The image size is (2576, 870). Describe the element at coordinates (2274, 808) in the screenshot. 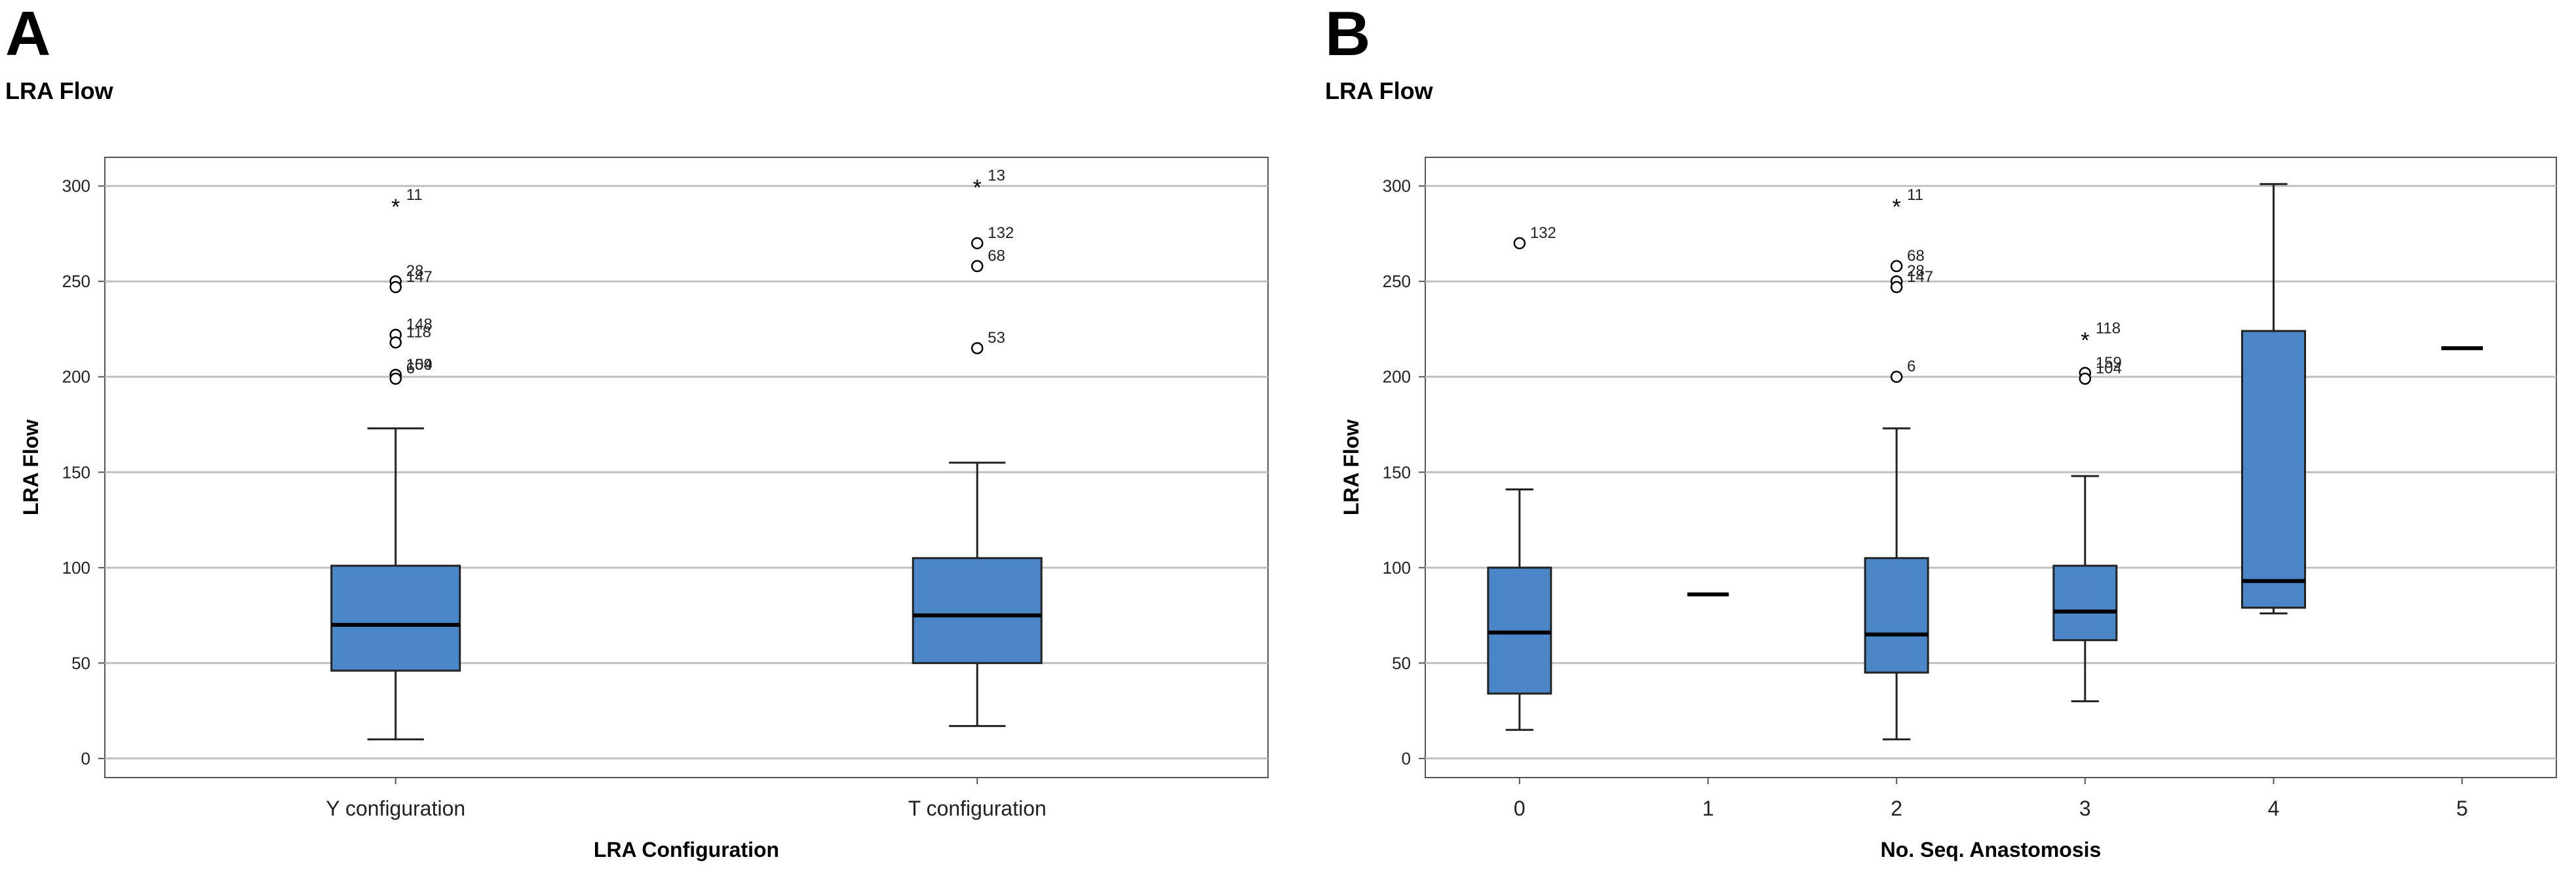

I see `x-tick-label: 4` at that location.